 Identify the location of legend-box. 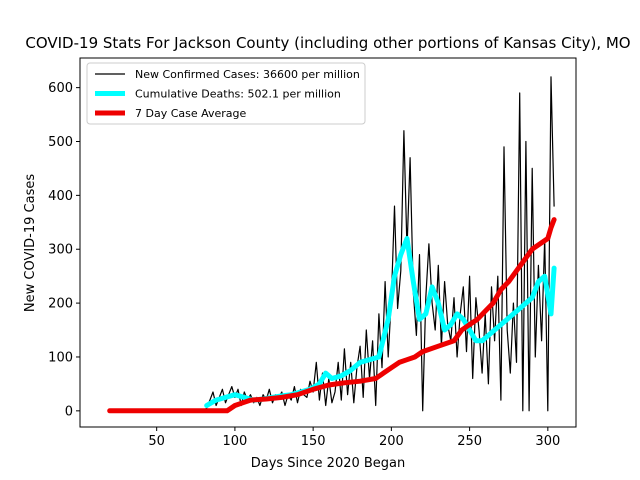
(226, 93).